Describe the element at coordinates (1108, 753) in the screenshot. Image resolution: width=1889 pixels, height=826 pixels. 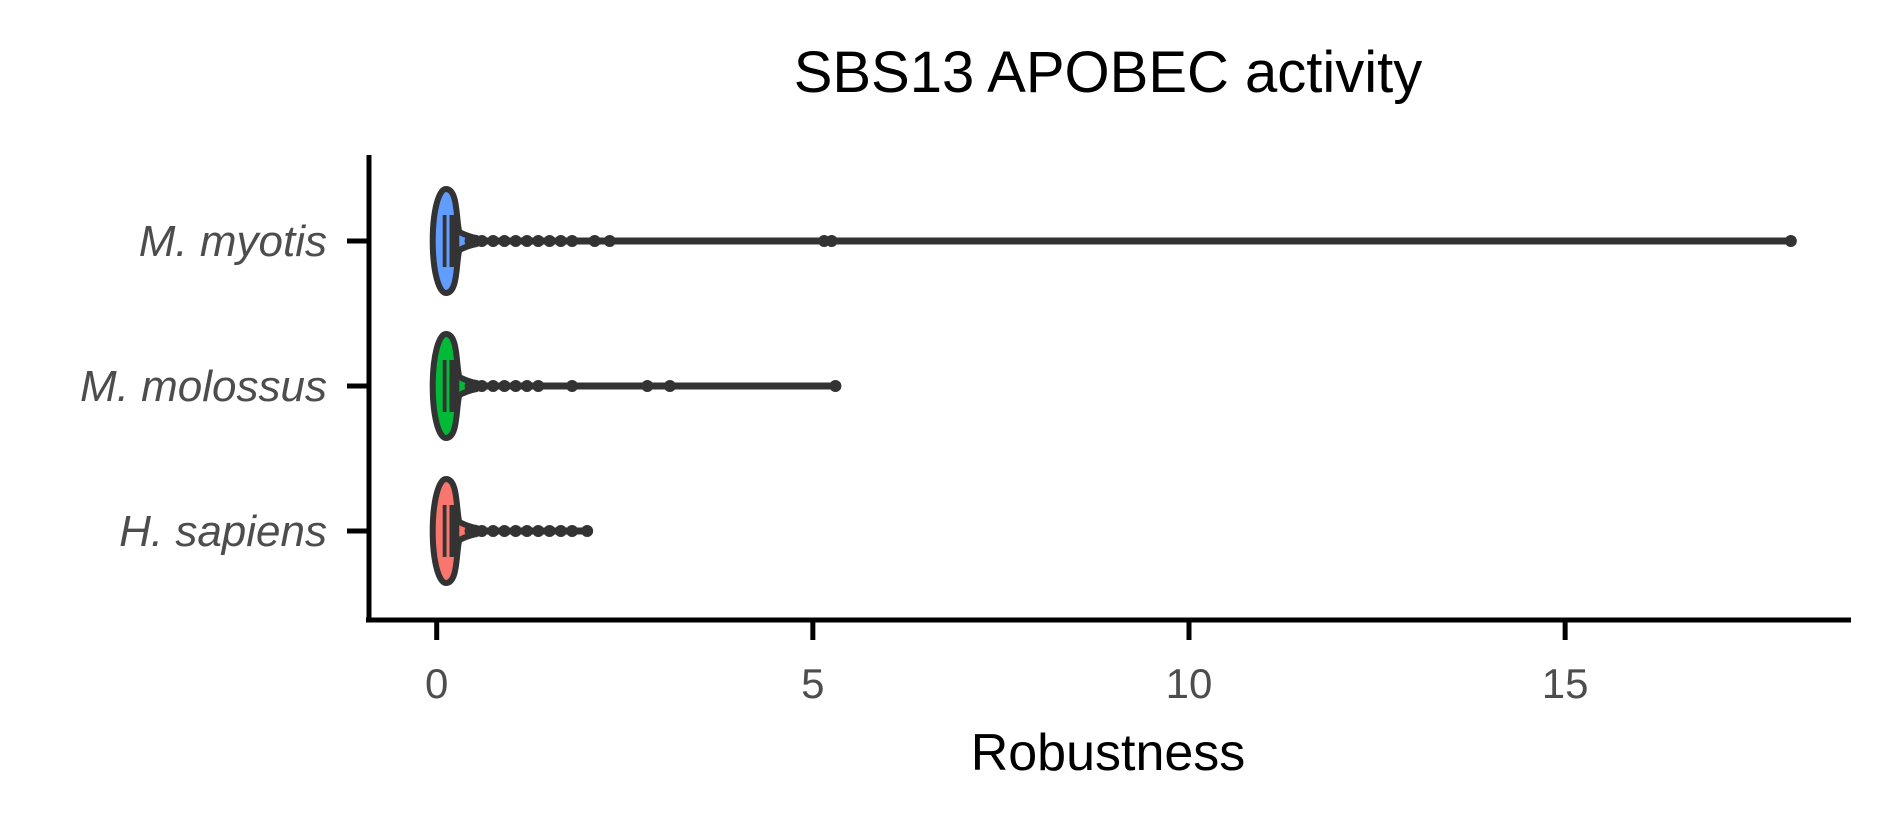
I see `x-axis-label: Robustness` at that location.